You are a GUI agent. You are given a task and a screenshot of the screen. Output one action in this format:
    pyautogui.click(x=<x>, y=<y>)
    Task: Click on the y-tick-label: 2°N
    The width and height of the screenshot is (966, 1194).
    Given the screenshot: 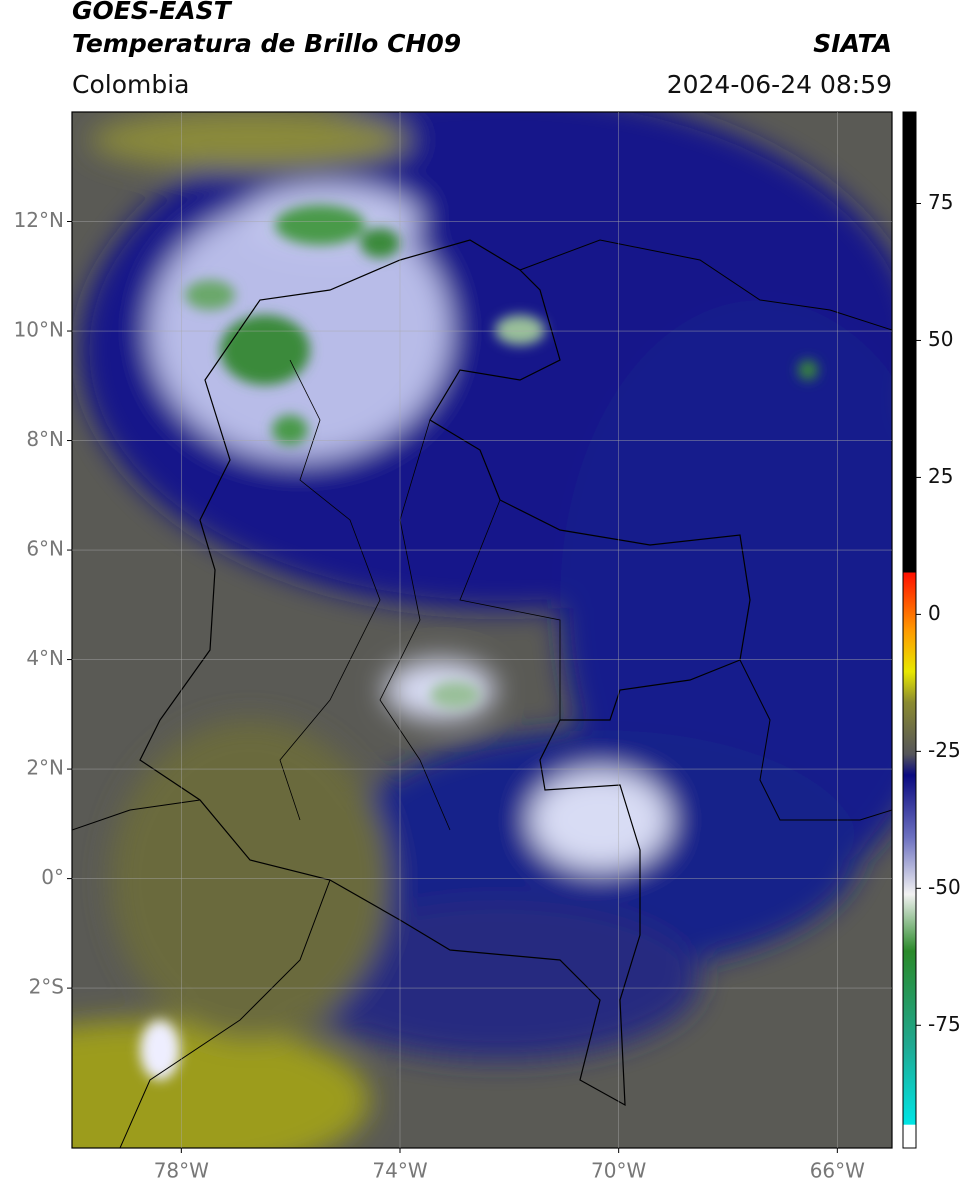 What is the action you would take?
    pyautogui.click(x=45, y=768)
    